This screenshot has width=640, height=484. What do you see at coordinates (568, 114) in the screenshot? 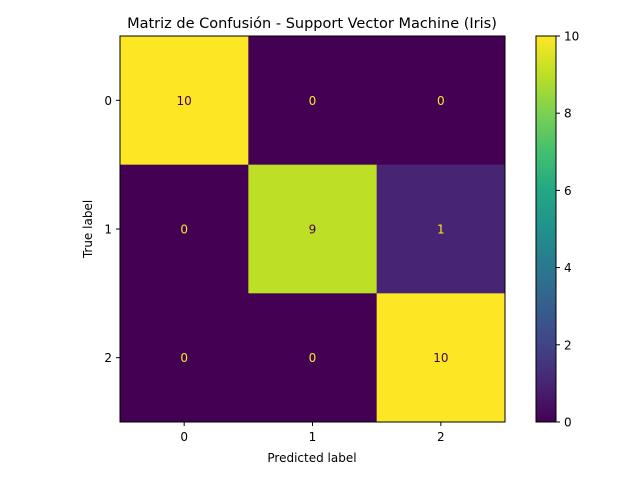
I see `colorbar-tick-label: 8` at bounding box center [568, 114].